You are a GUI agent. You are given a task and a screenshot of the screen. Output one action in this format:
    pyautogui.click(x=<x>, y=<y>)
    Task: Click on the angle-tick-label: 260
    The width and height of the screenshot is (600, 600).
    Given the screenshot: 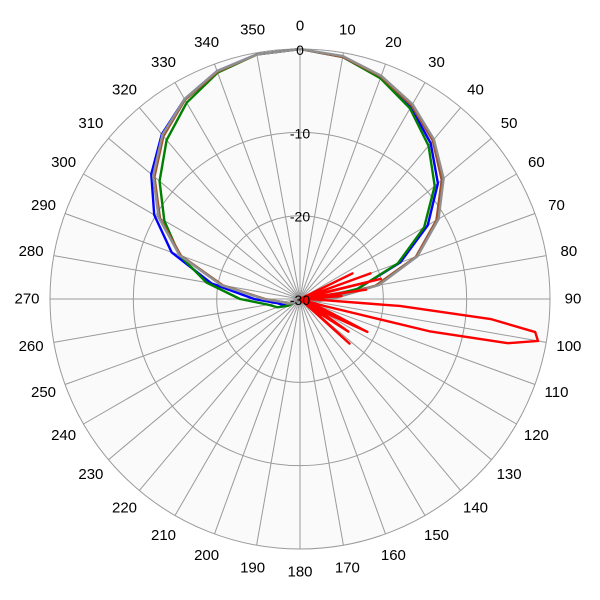 What is the action you would take?
    pyautogui.click(x=31, y=346)
    